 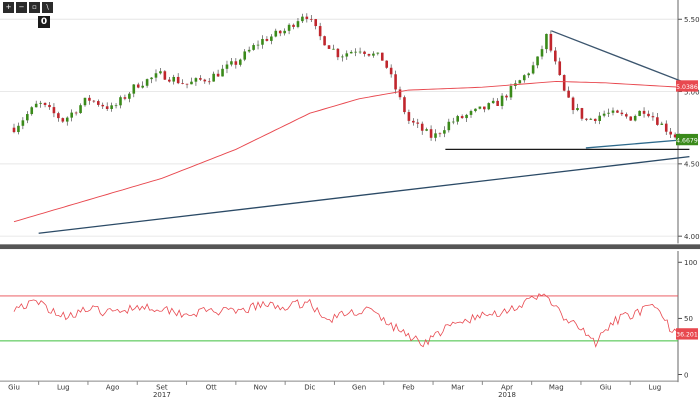 What do you see at coordinates (687, 334) in the screenshot?
I see `osc-badge` at bounding box center [687, 334].